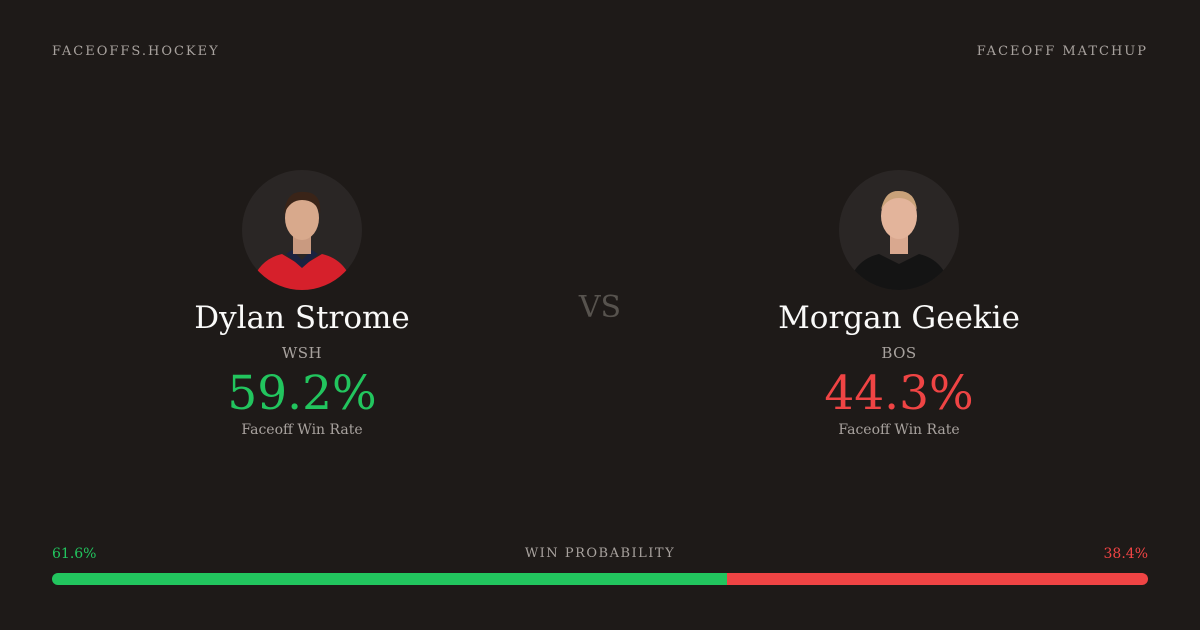 The height and width of the screenshot is (630, 1200). Describe the element at coordinates (600, 307) in the screenshot. I see `versus: VS` at that location.